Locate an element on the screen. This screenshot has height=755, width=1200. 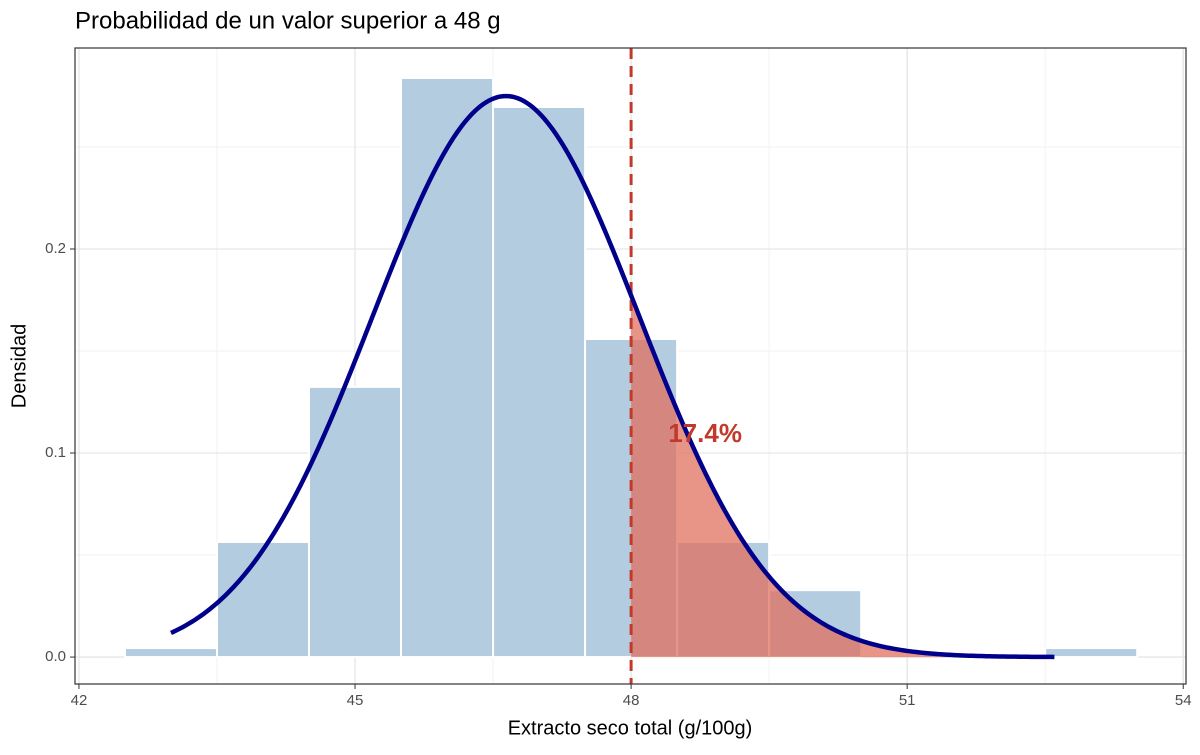
x-tick-label: 45 is located at coordinates (355, 700).